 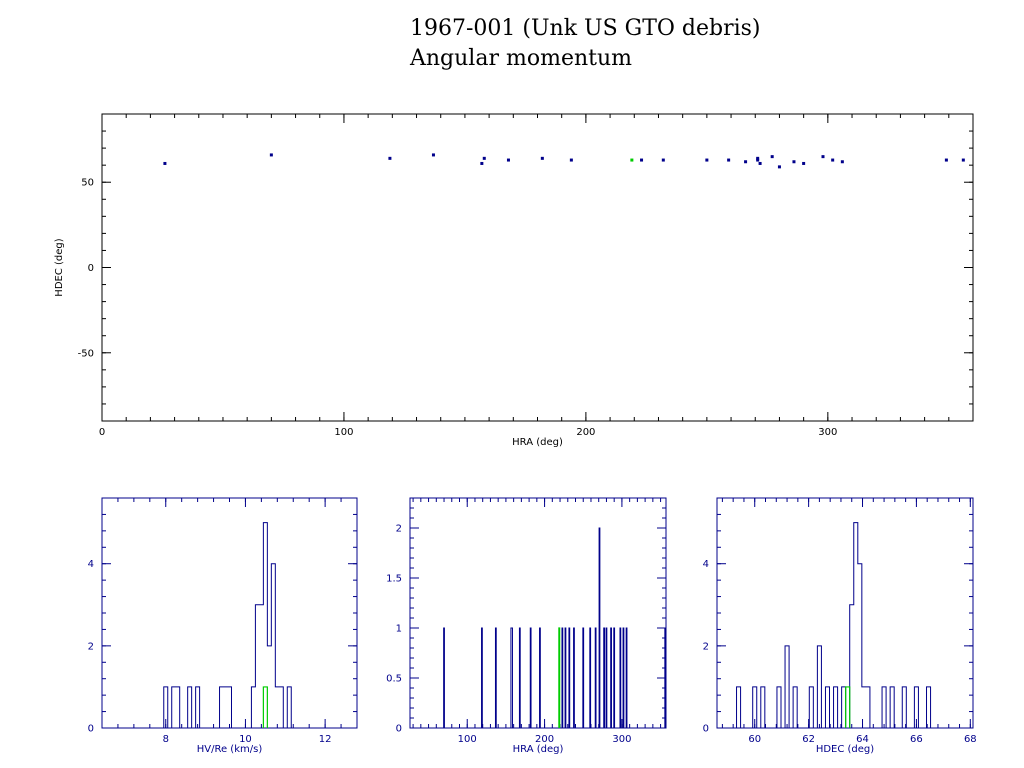 What do you see at coordinates (632, 160) in the screenshot?
I see `highlight-point` at bounding box center [632, 160].